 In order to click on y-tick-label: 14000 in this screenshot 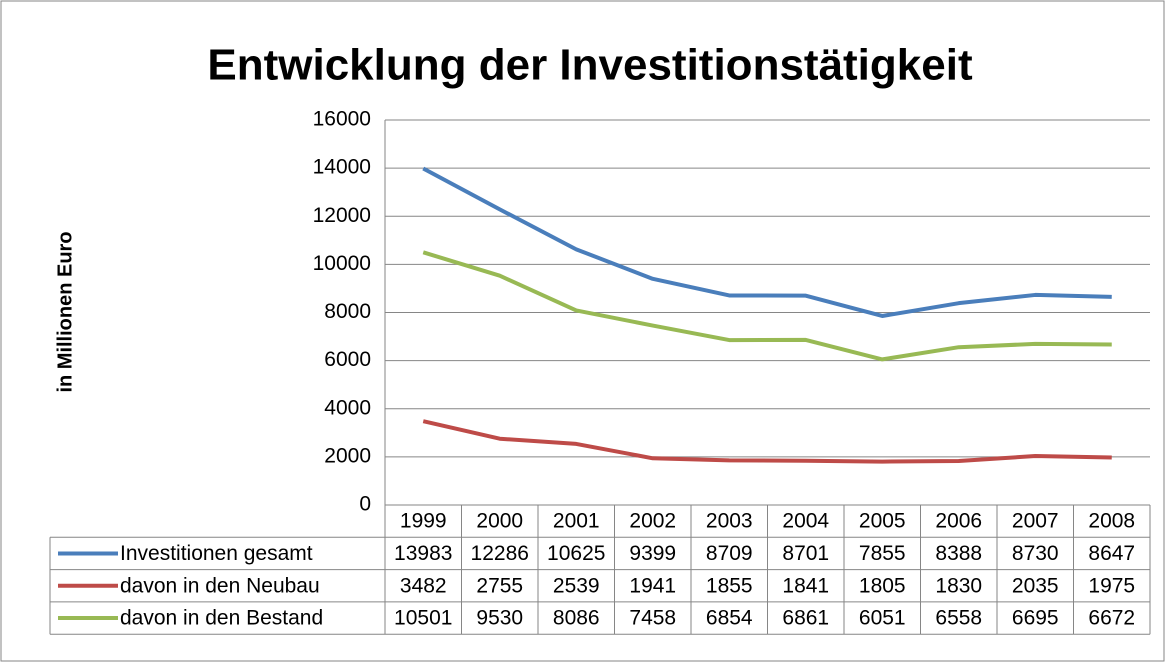, I will do `click(342, 167)`.